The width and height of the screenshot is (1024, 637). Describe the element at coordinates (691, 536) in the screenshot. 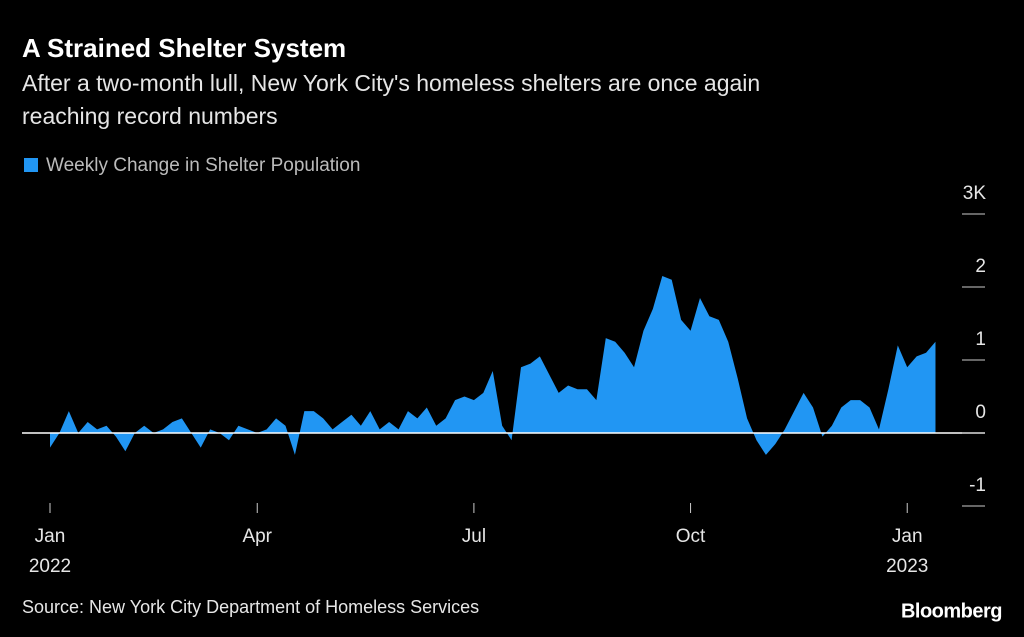

I see `x-tick-label: Oct` at that location.